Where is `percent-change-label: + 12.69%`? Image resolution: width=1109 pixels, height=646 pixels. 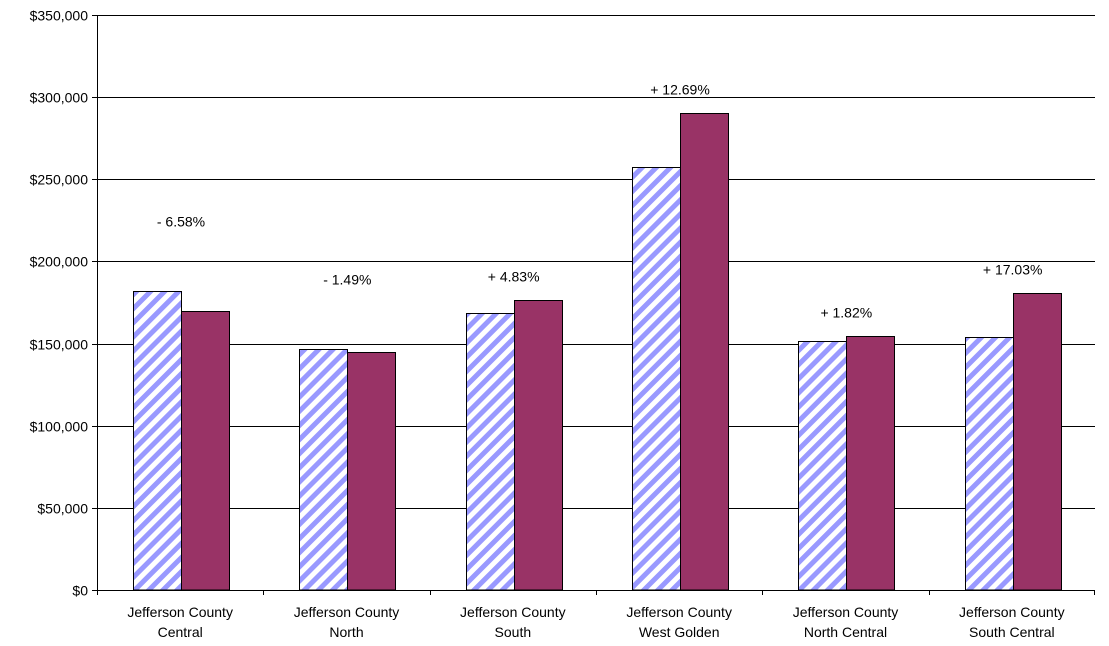
percent-change-label: + 12.69% is located at coordinates (680, 90).